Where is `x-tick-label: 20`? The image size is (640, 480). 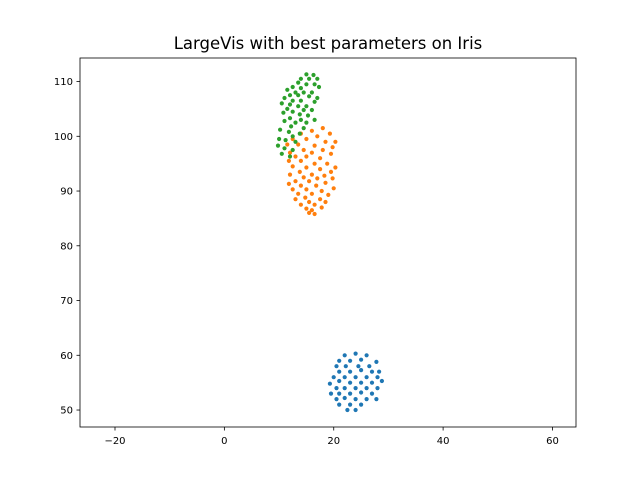
x-tick-label: 20 is located at coordinates (333, 441).